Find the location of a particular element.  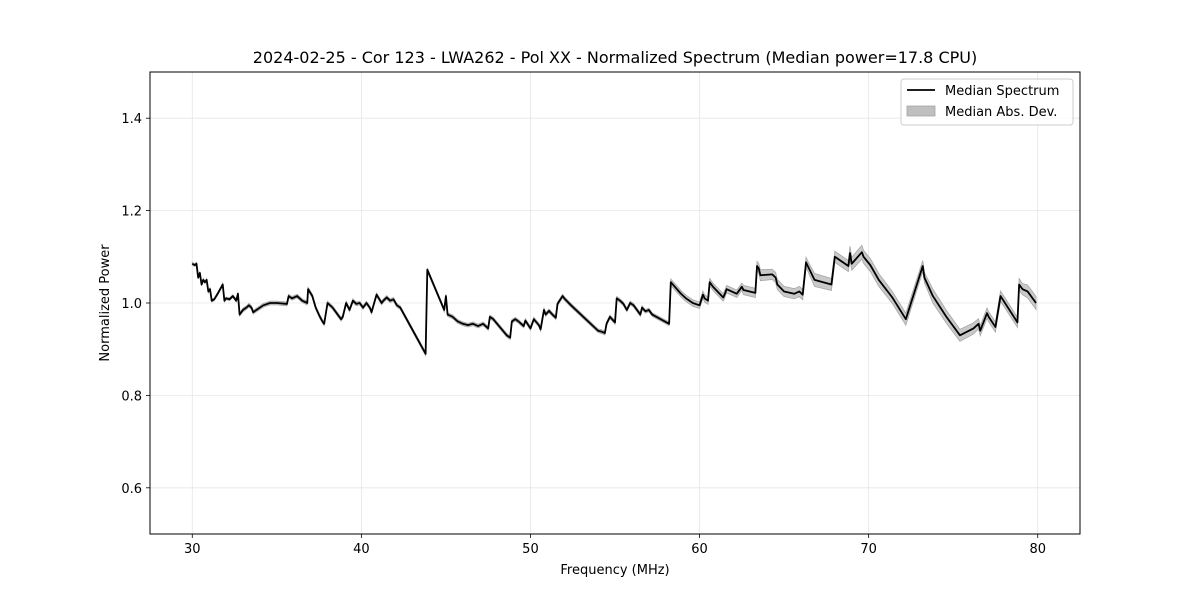

legend-box is located at coordinates (987, 102).